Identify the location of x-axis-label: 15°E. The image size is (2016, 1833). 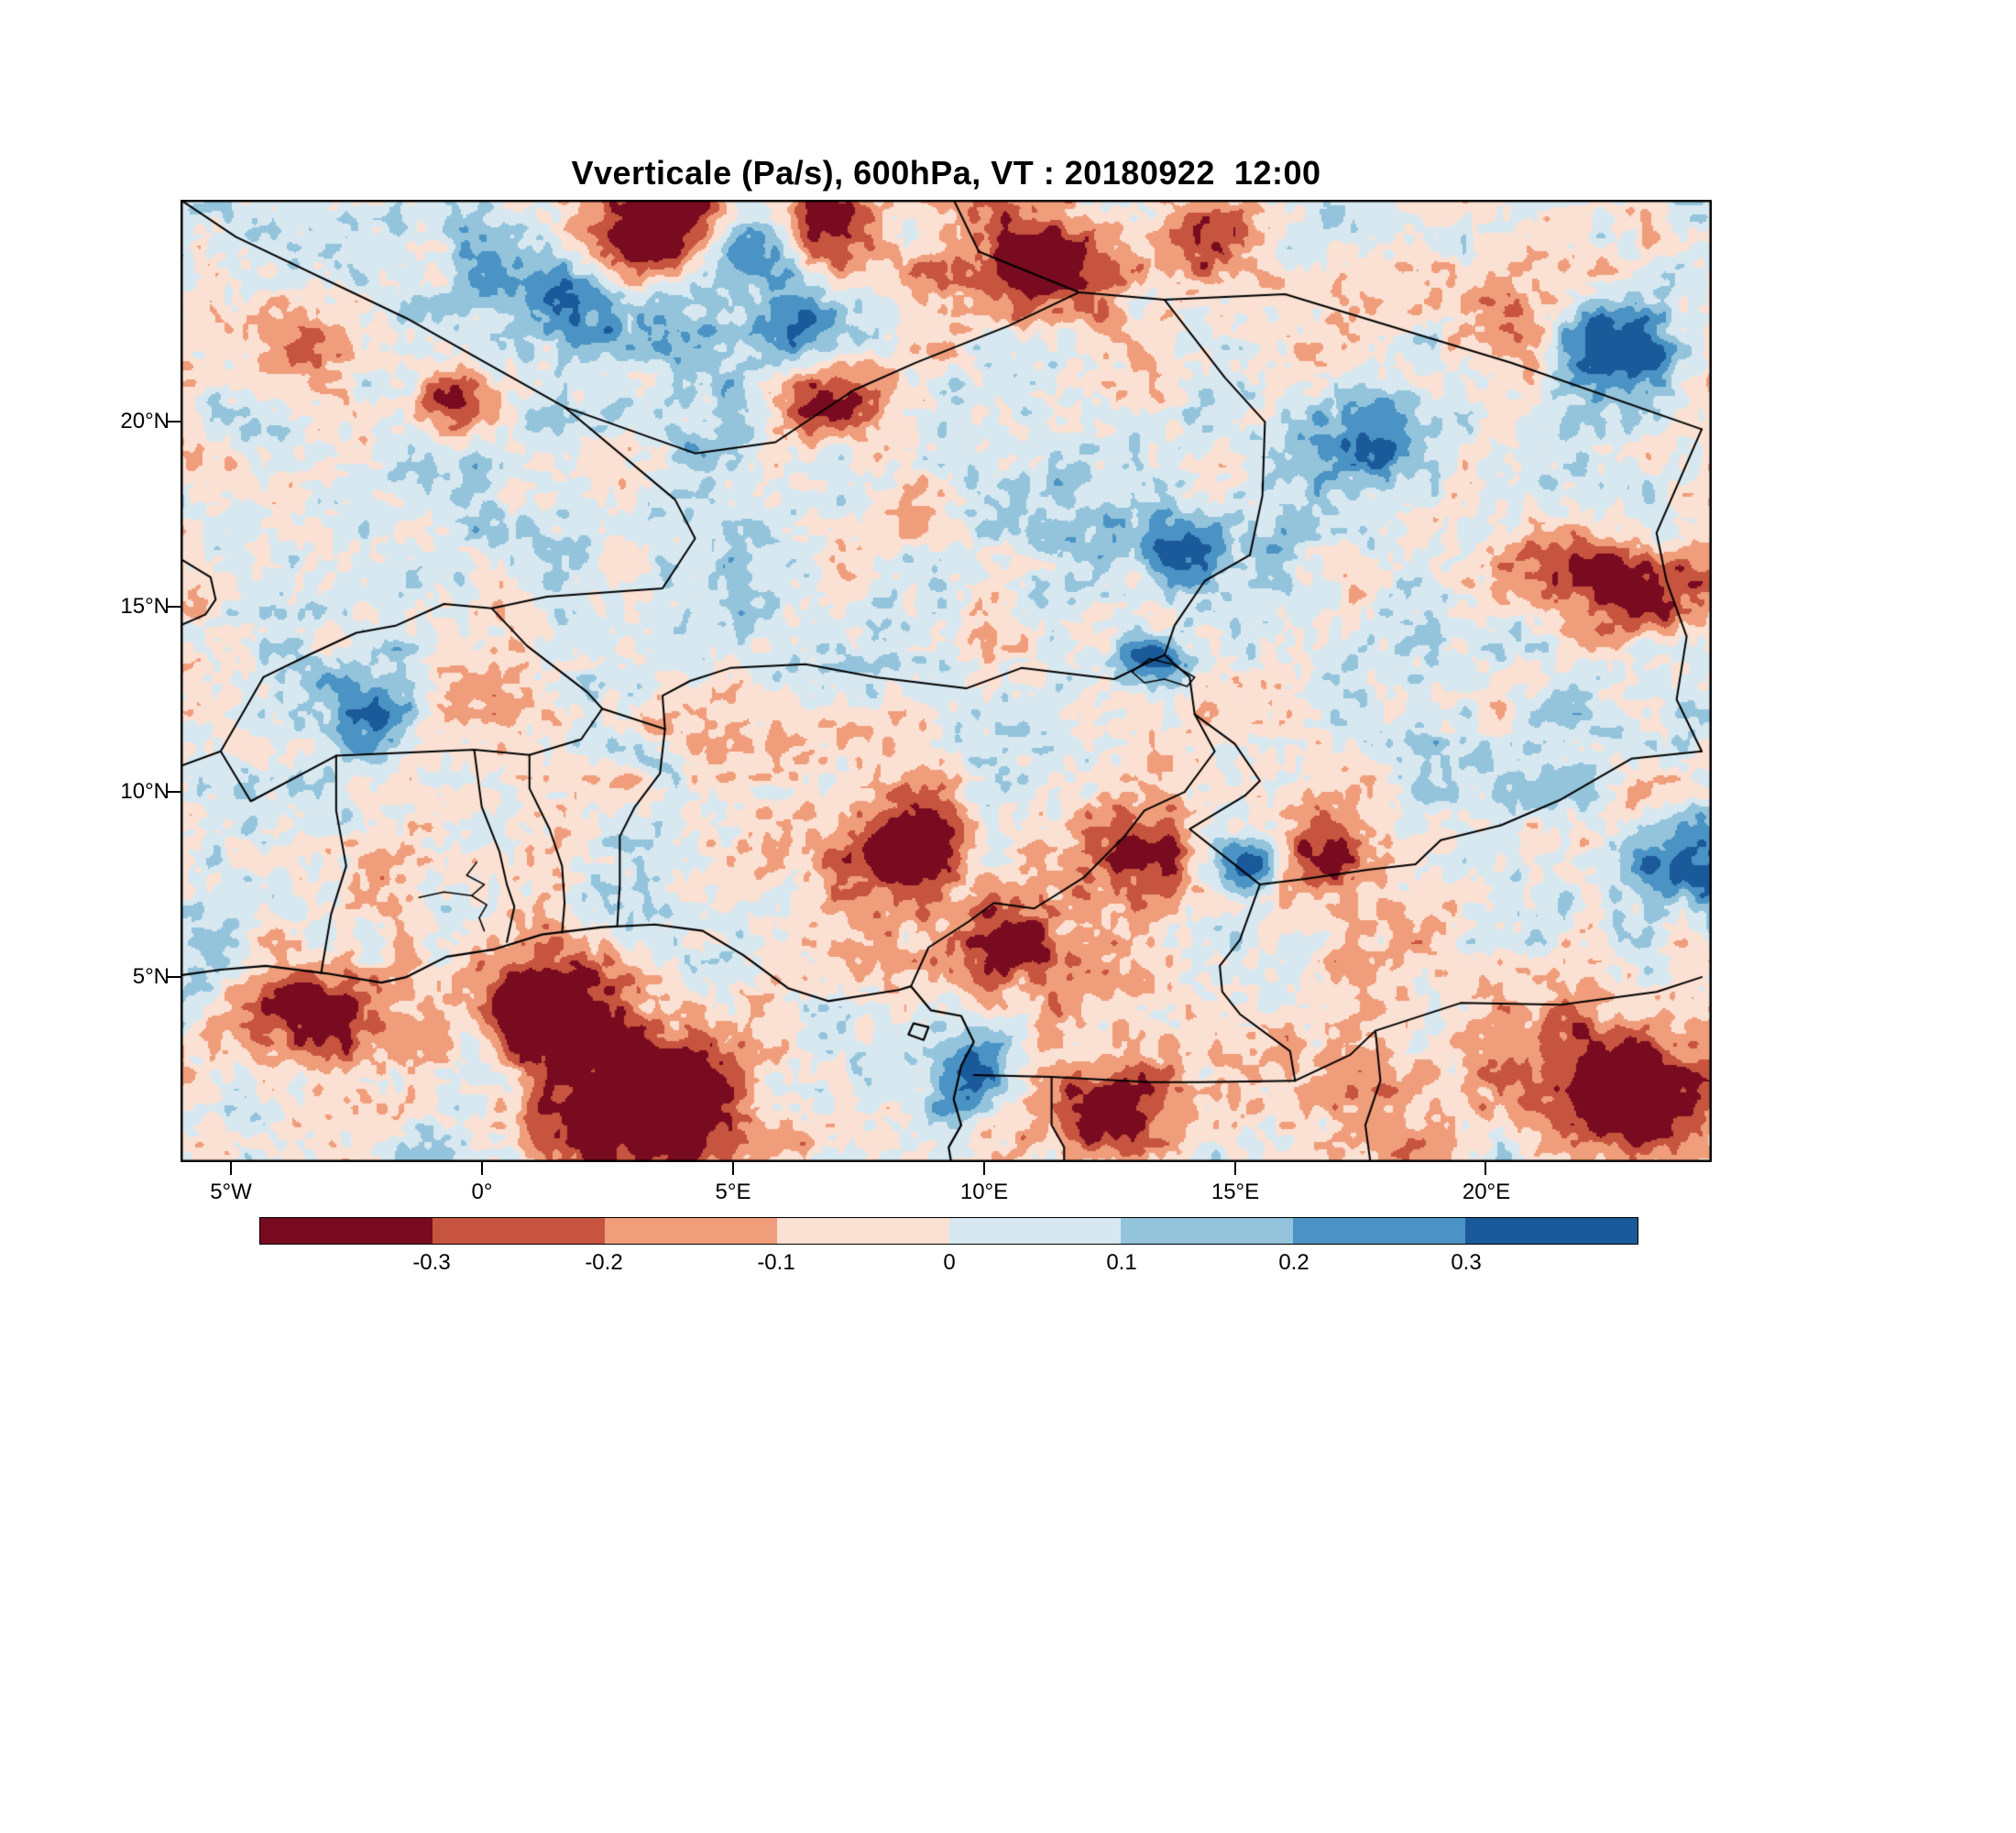
(1235, 1192).